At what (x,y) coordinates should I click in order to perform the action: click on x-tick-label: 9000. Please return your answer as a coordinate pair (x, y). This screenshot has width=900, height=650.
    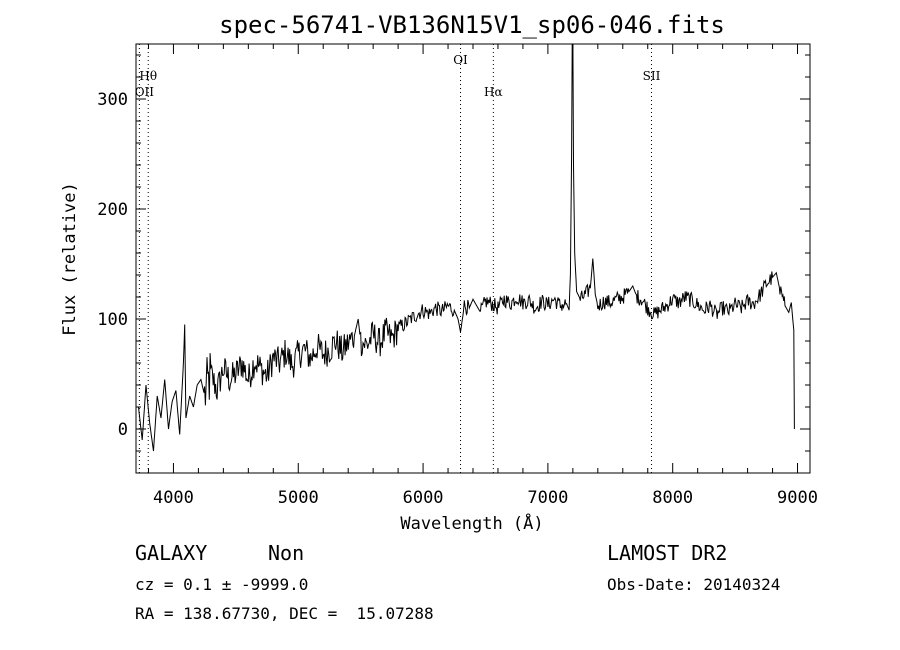
    Looking at the image, I should click on (797, 498).